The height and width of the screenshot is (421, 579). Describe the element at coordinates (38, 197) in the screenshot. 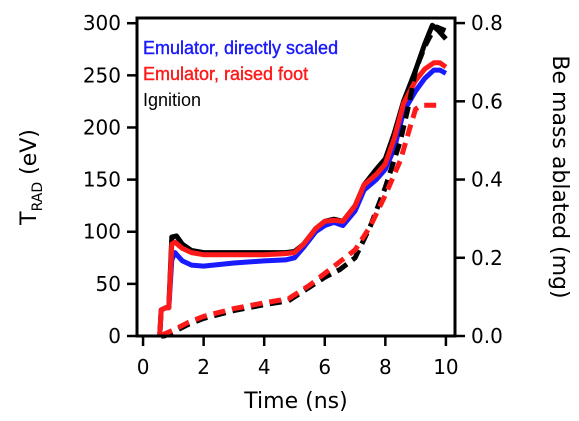

I see `y-axis-left-title-subscript: RAD` at that location.